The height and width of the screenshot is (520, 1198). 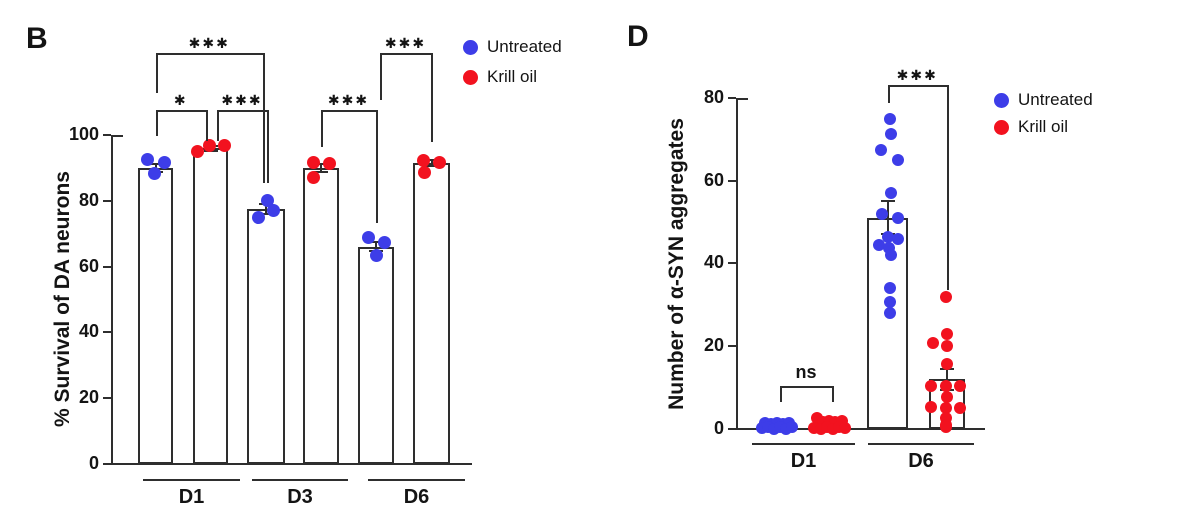 What do you see at coordinates (512, 47) in the screenshot?
I see `legend-item-untreated: Untreated` at bounding box center [512, 47].